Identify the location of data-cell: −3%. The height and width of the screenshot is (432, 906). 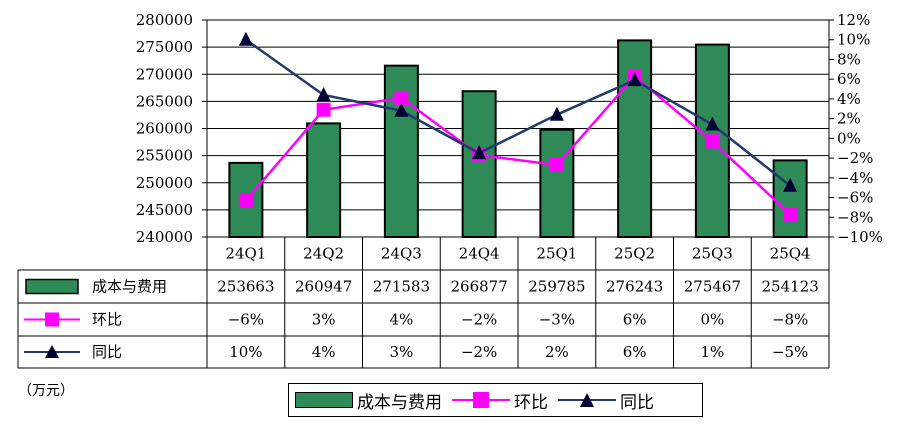
(557, 320).